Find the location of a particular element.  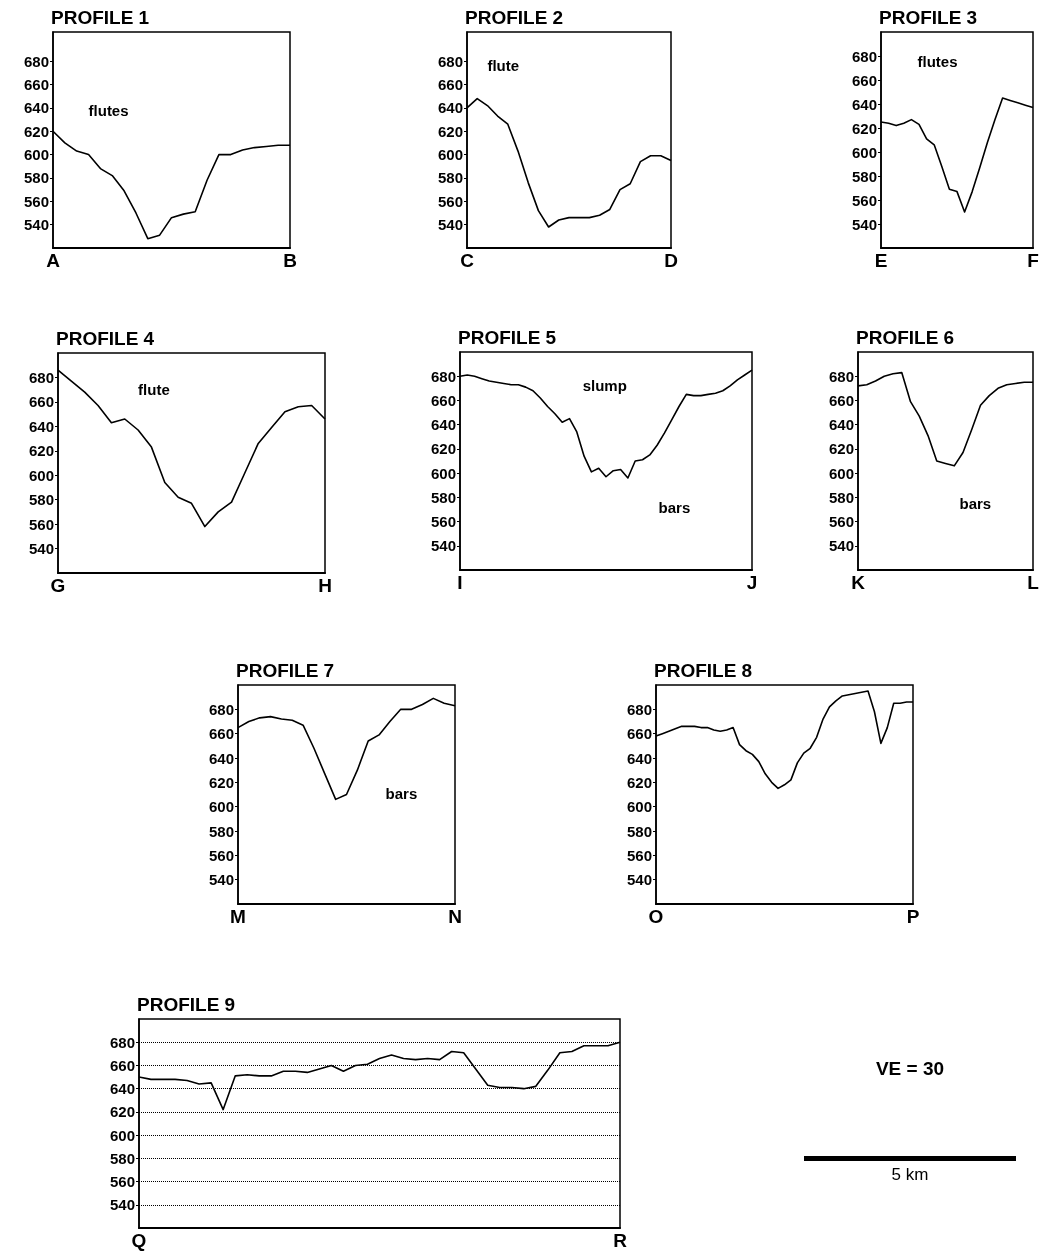

x-tick-label: M is located at coordinates (238, 916).